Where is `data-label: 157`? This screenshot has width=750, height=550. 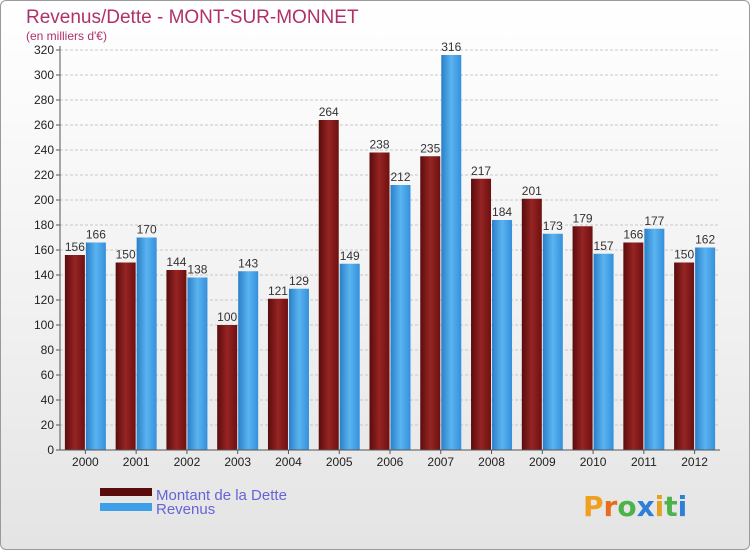
data-label: 157 is located at coordinates (604, 246).